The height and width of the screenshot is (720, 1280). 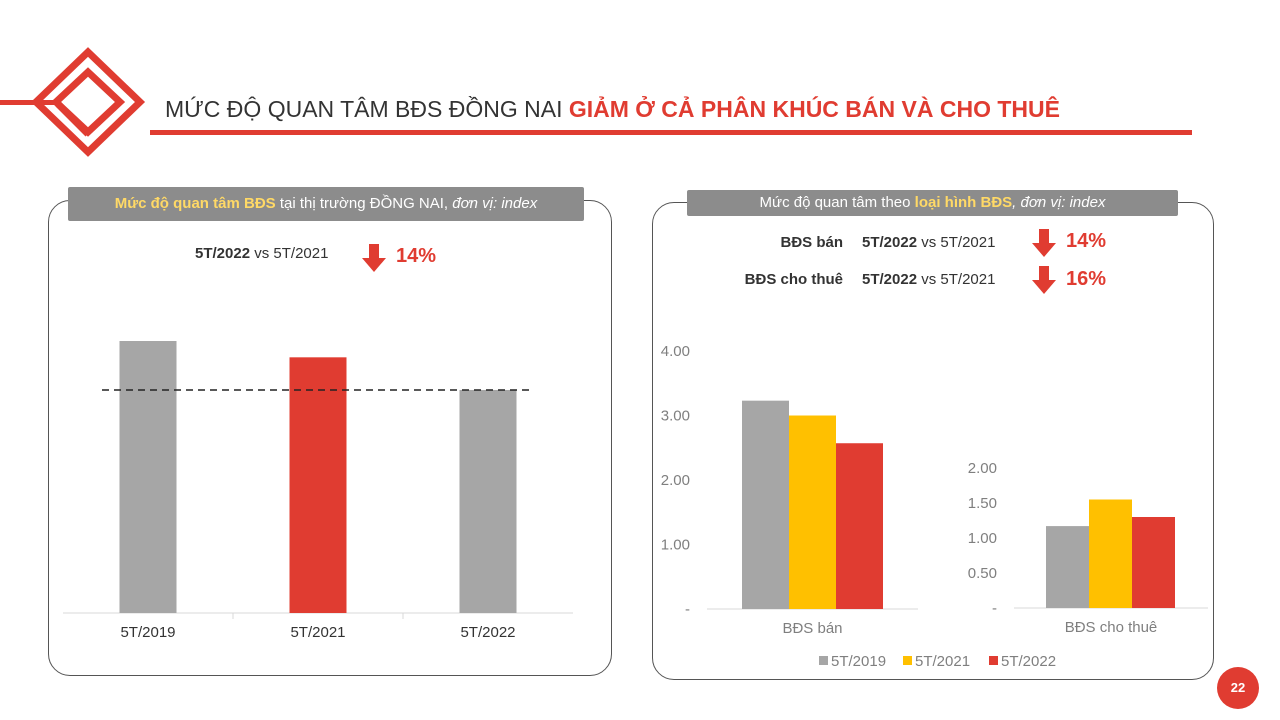 What do you see at coordinates (416, 256) in the screenshot?
I see `left-change-percent: 14%` at bounding box center [416, 256].